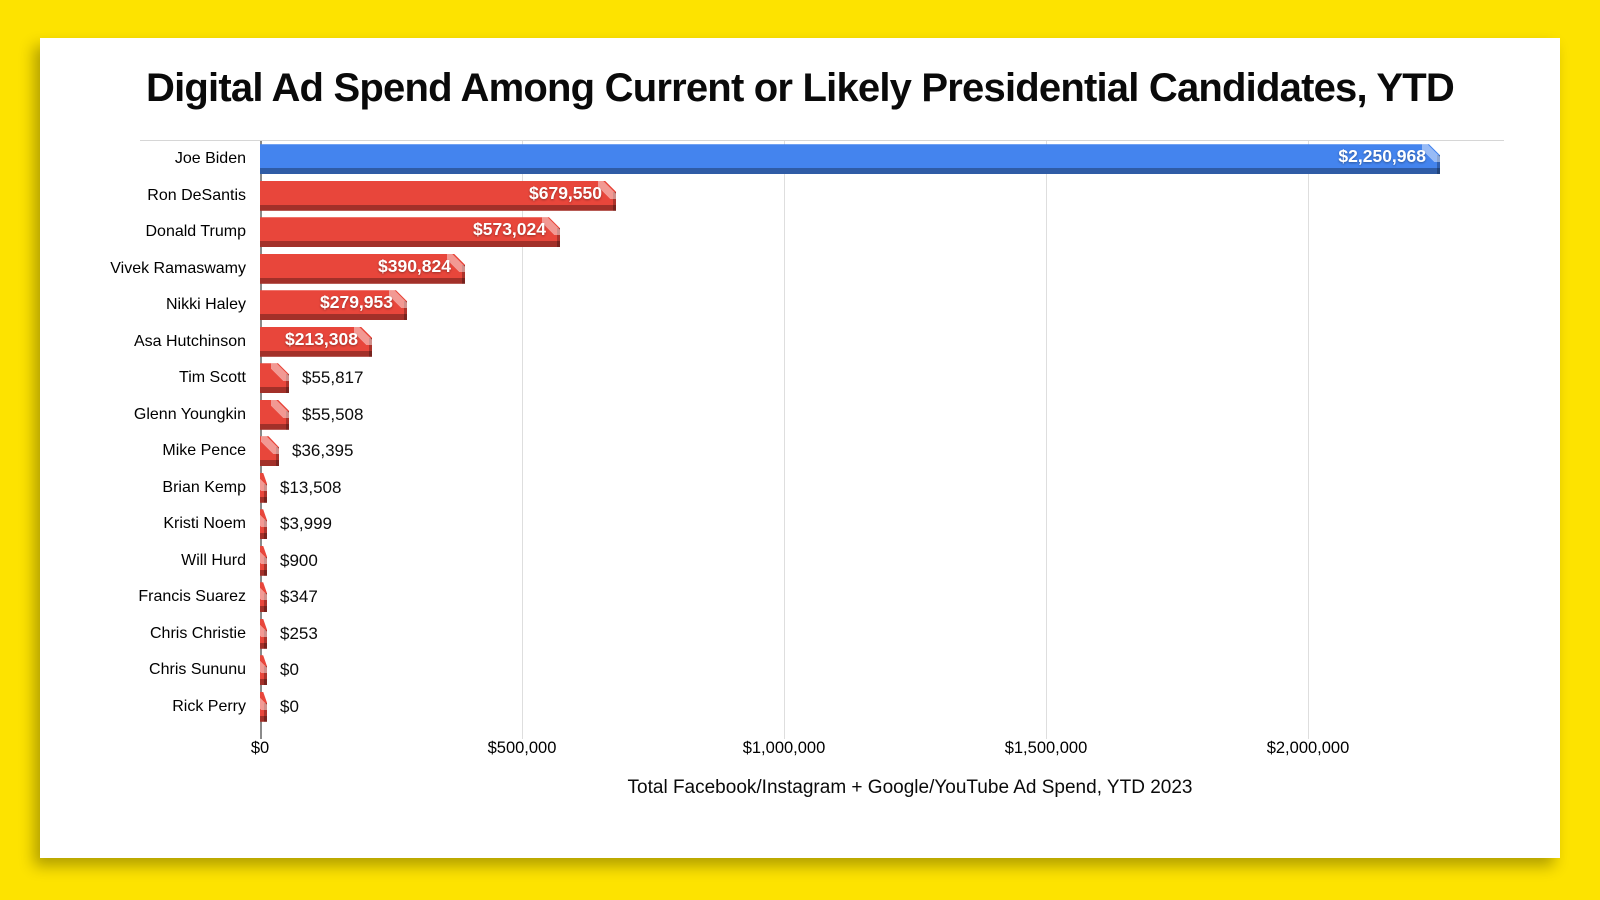 This screenshot has width=1600, height=900. Describe the element at coordinates (1046, 748) in the screenshot. I see `x-tick-label: $1,500,000` at that location.